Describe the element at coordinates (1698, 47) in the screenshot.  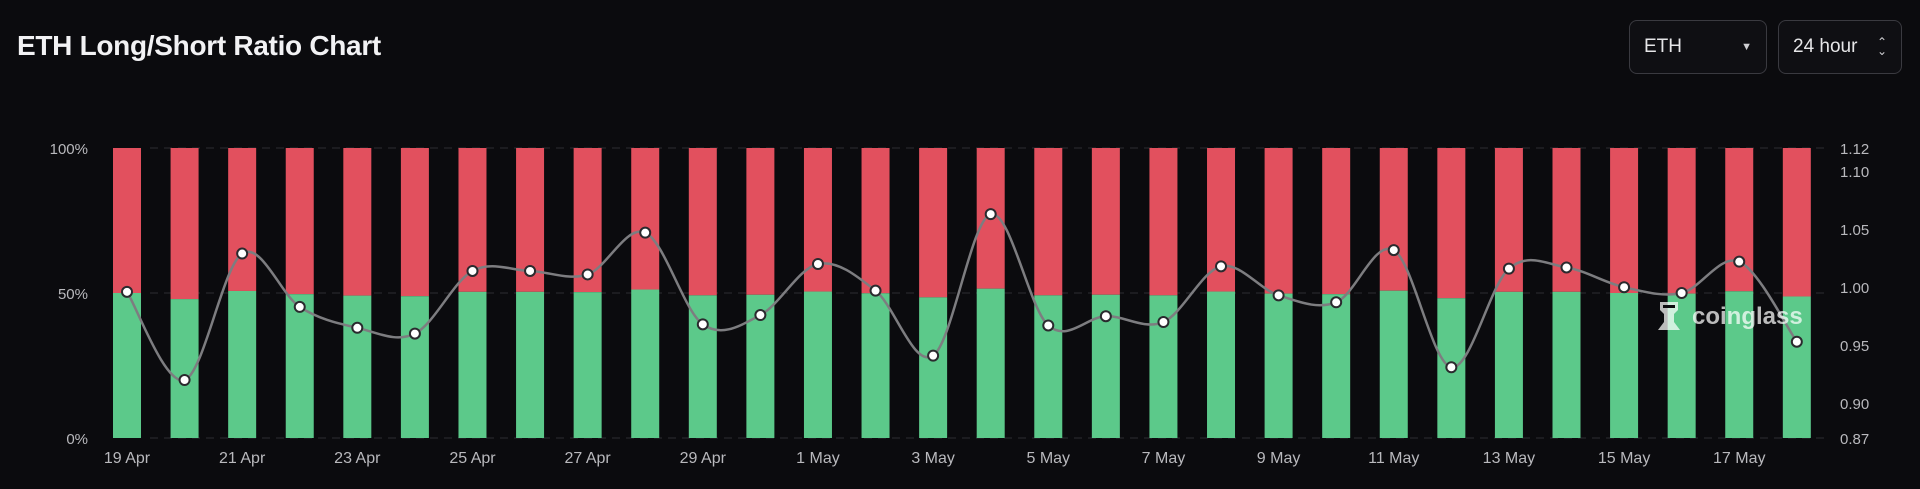
I see `asset-select: ETH ▼` at that location.